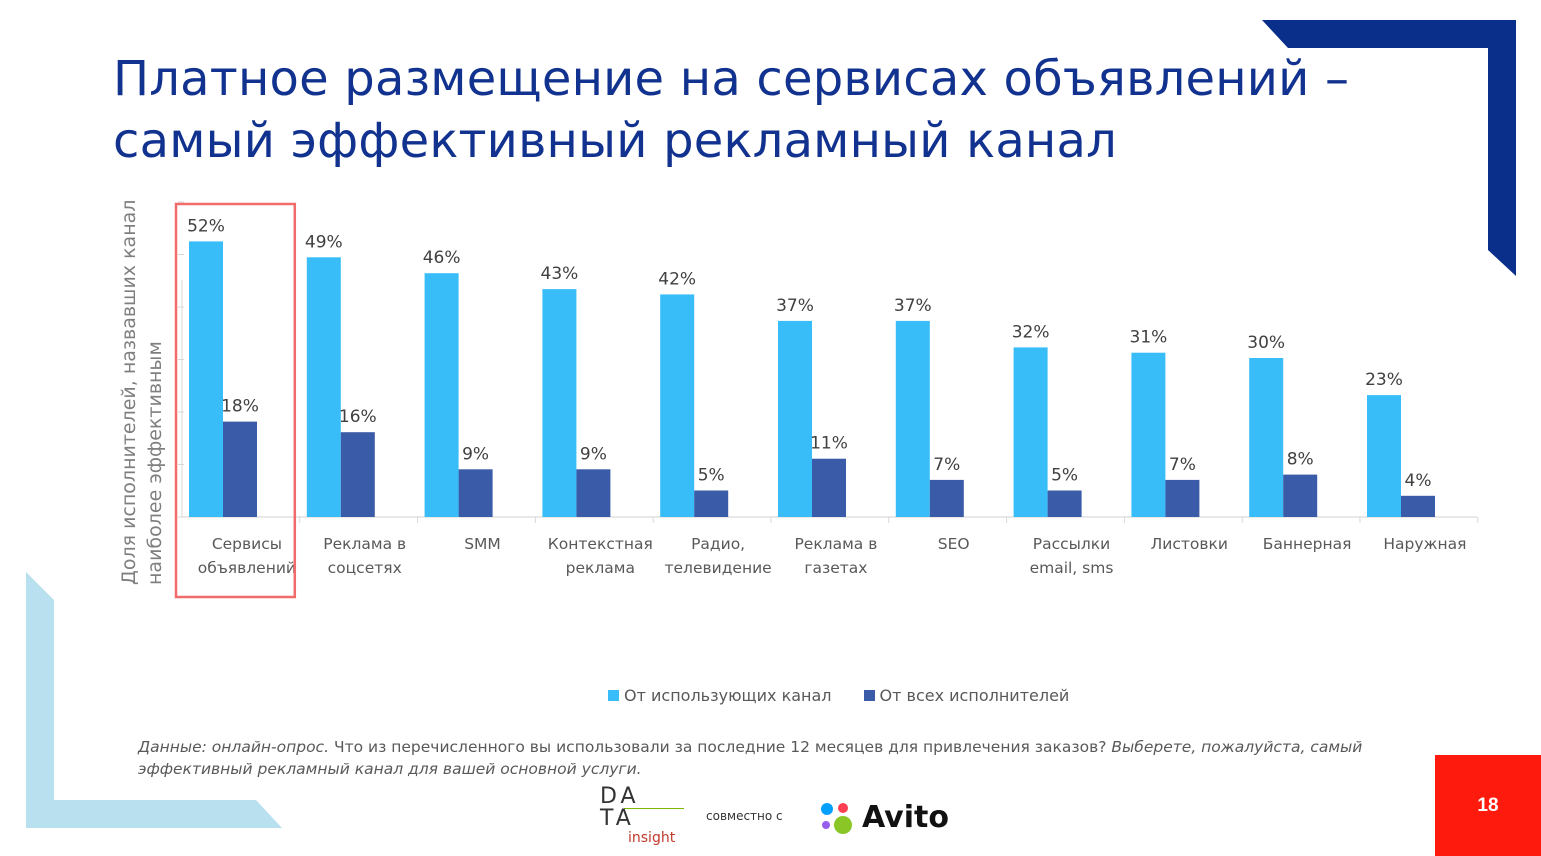 This screenshot has width=1541, height=856. What do you see at coordinates (206, 226) in the screenshot?
I see `data-label-series-1: 52%` at bounding box center [206, 226].